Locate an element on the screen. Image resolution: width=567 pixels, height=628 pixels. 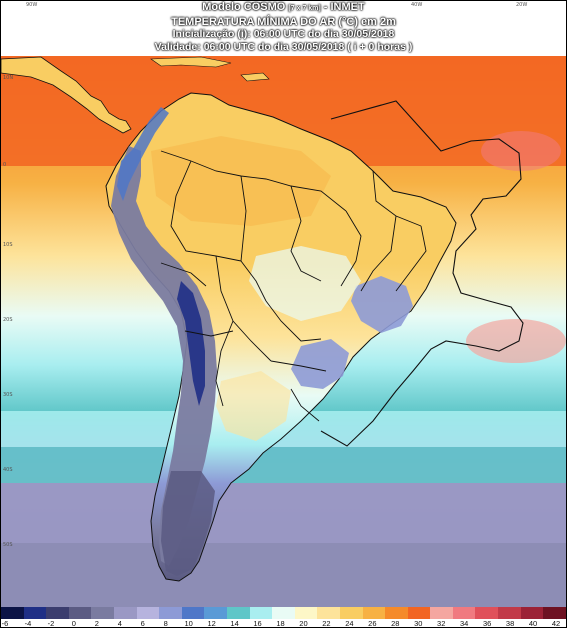
grid-label-lon-40w: 40W is located at coordinates (416, 5).